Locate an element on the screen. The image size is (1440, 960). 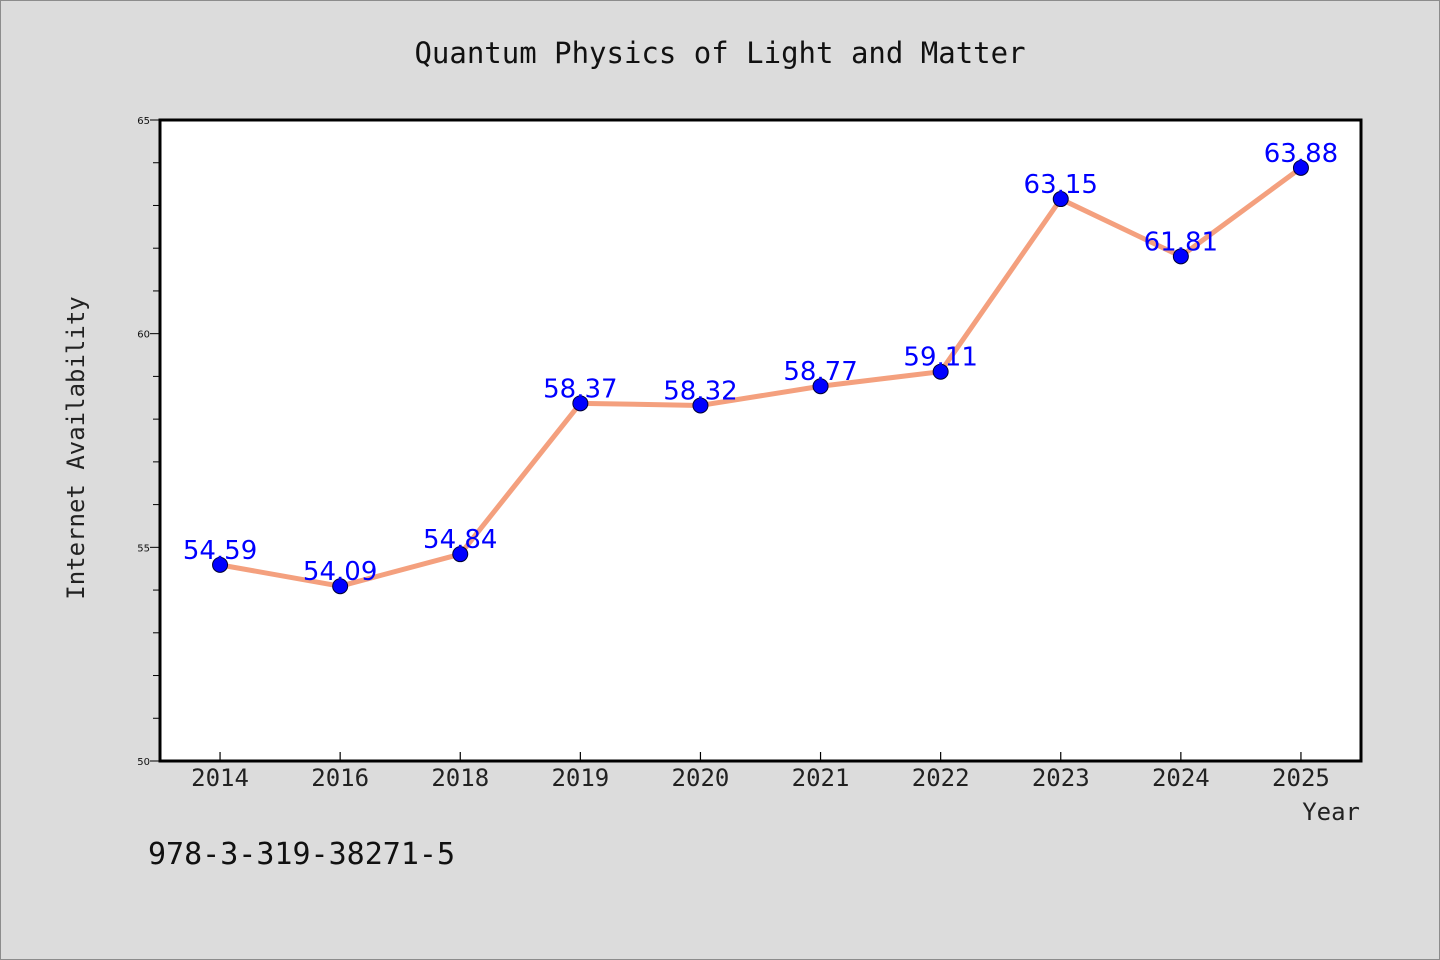
x-tick-label: 2021 is located at coordinates (821, 778).